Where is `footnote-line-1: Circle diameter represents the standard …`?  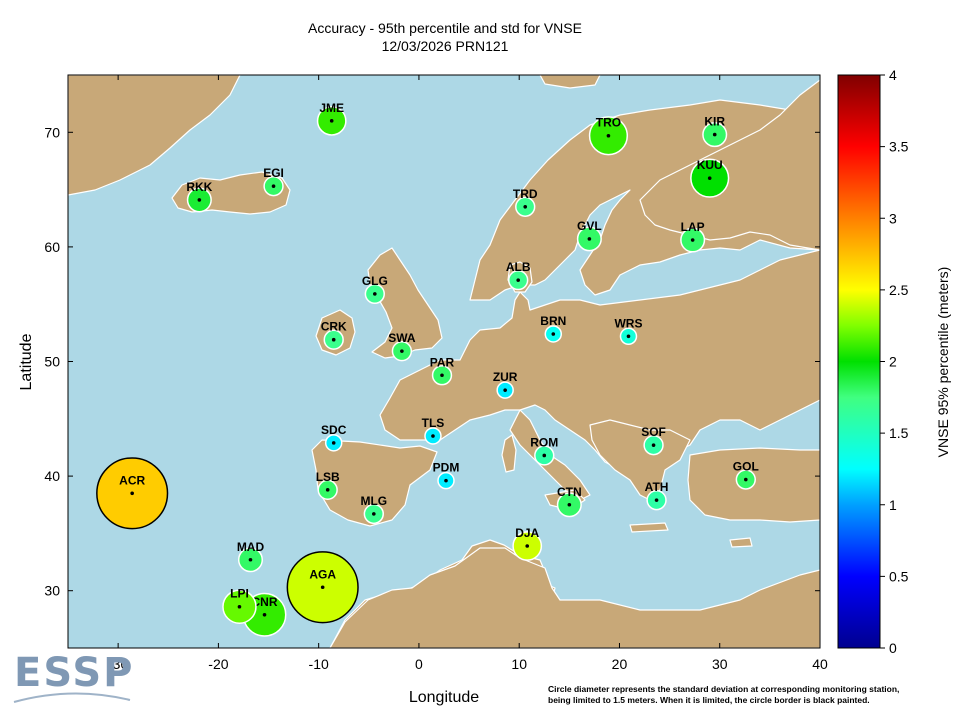 footnote-line-1: Circle diameter represents the standard … is located at coordinates (724, 689).